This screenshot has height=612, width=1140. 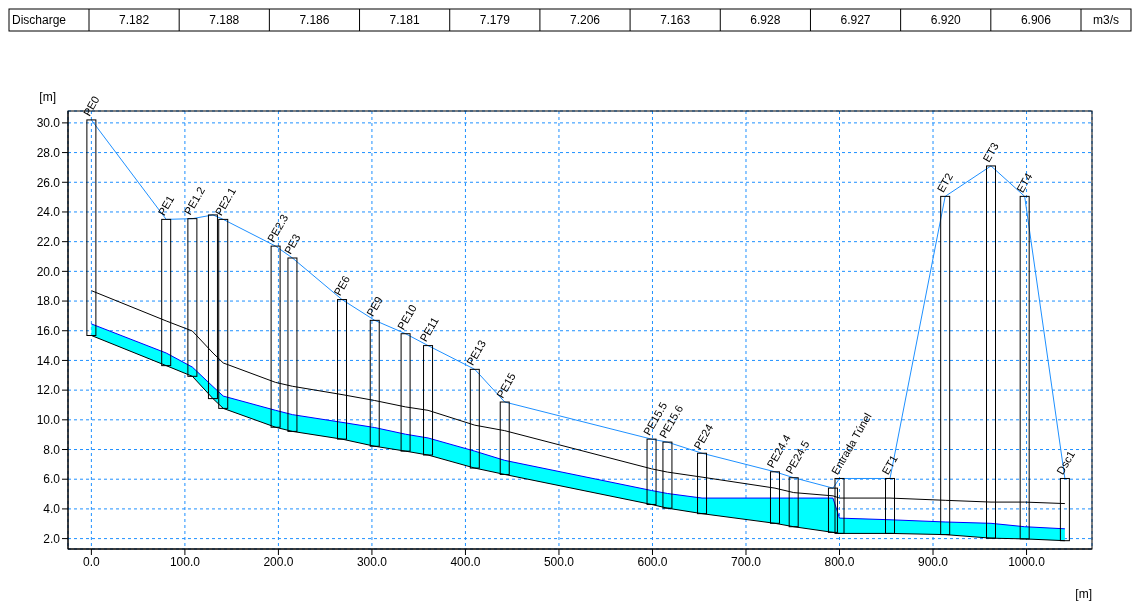 I want to click on y-tick-label: 28.0, so click(x=48, y=152).